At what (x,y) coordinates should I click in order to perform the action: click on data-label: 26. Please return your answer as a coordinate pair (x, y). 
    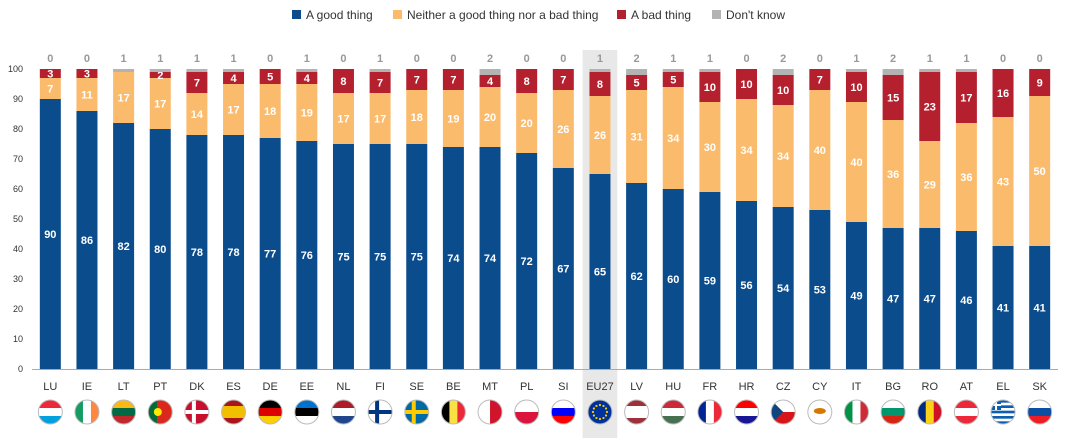
    Looking at the image, I should click on (563, 130).